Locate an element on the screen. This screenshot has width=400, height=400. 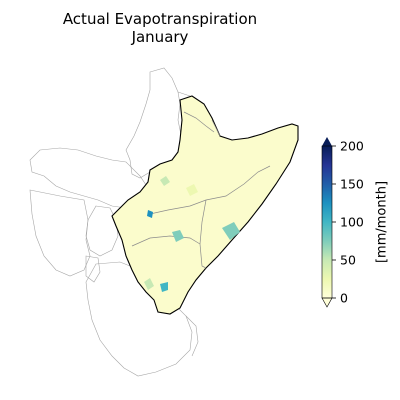
et-patch-ethiopia-highland is located at coordinates (165, 181).